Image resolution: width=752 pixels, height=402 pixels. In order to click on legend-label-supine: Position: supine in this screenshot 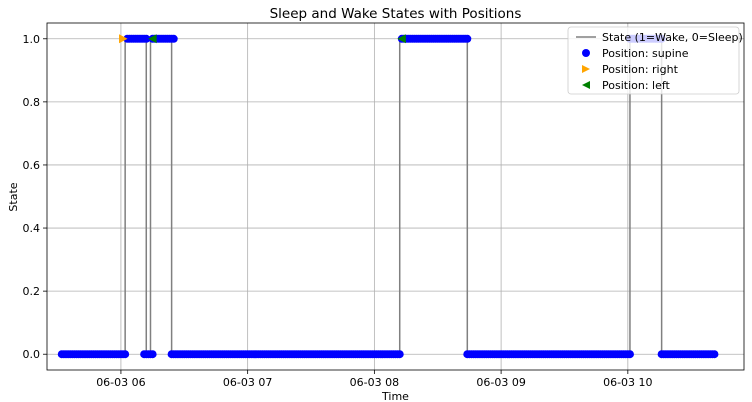, I will do `click(645, 53)`.